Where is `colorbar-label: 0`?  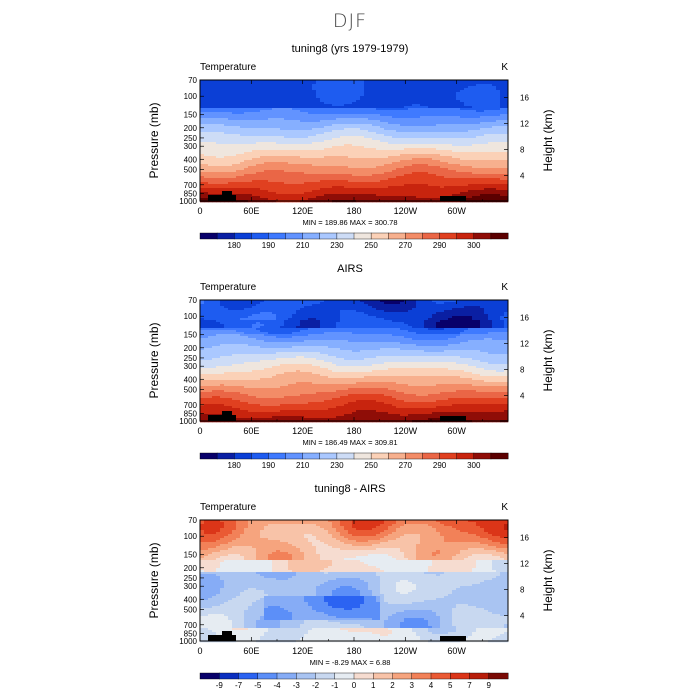
colorbar-label: 0 is located at coordinates (354, 685).